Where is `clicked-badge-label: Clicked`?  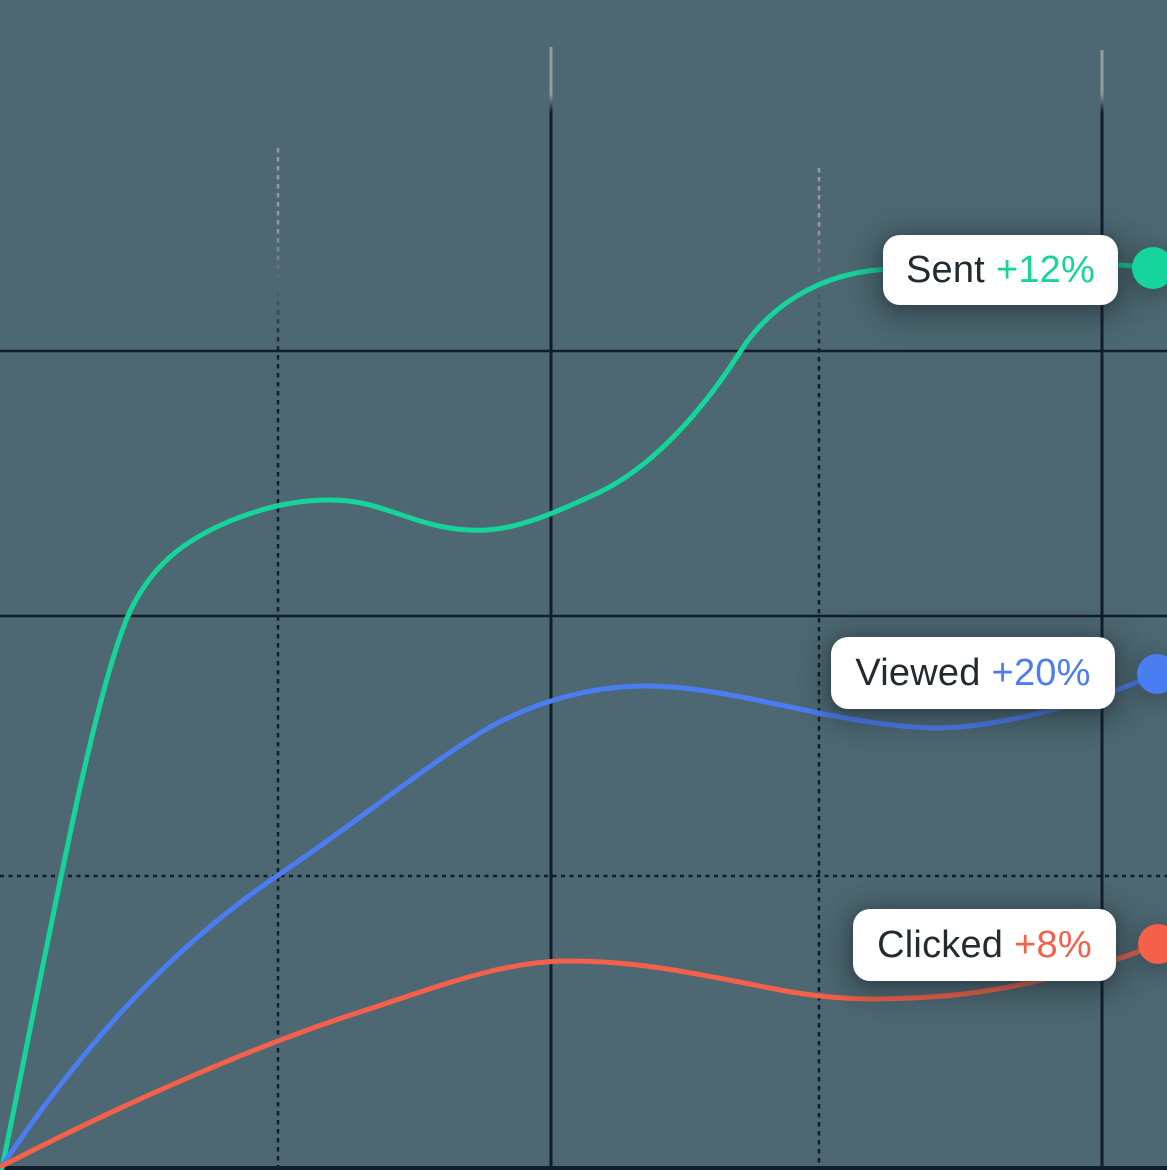
clicked-badge-label: Clicked is located at coordinates (940, 945).